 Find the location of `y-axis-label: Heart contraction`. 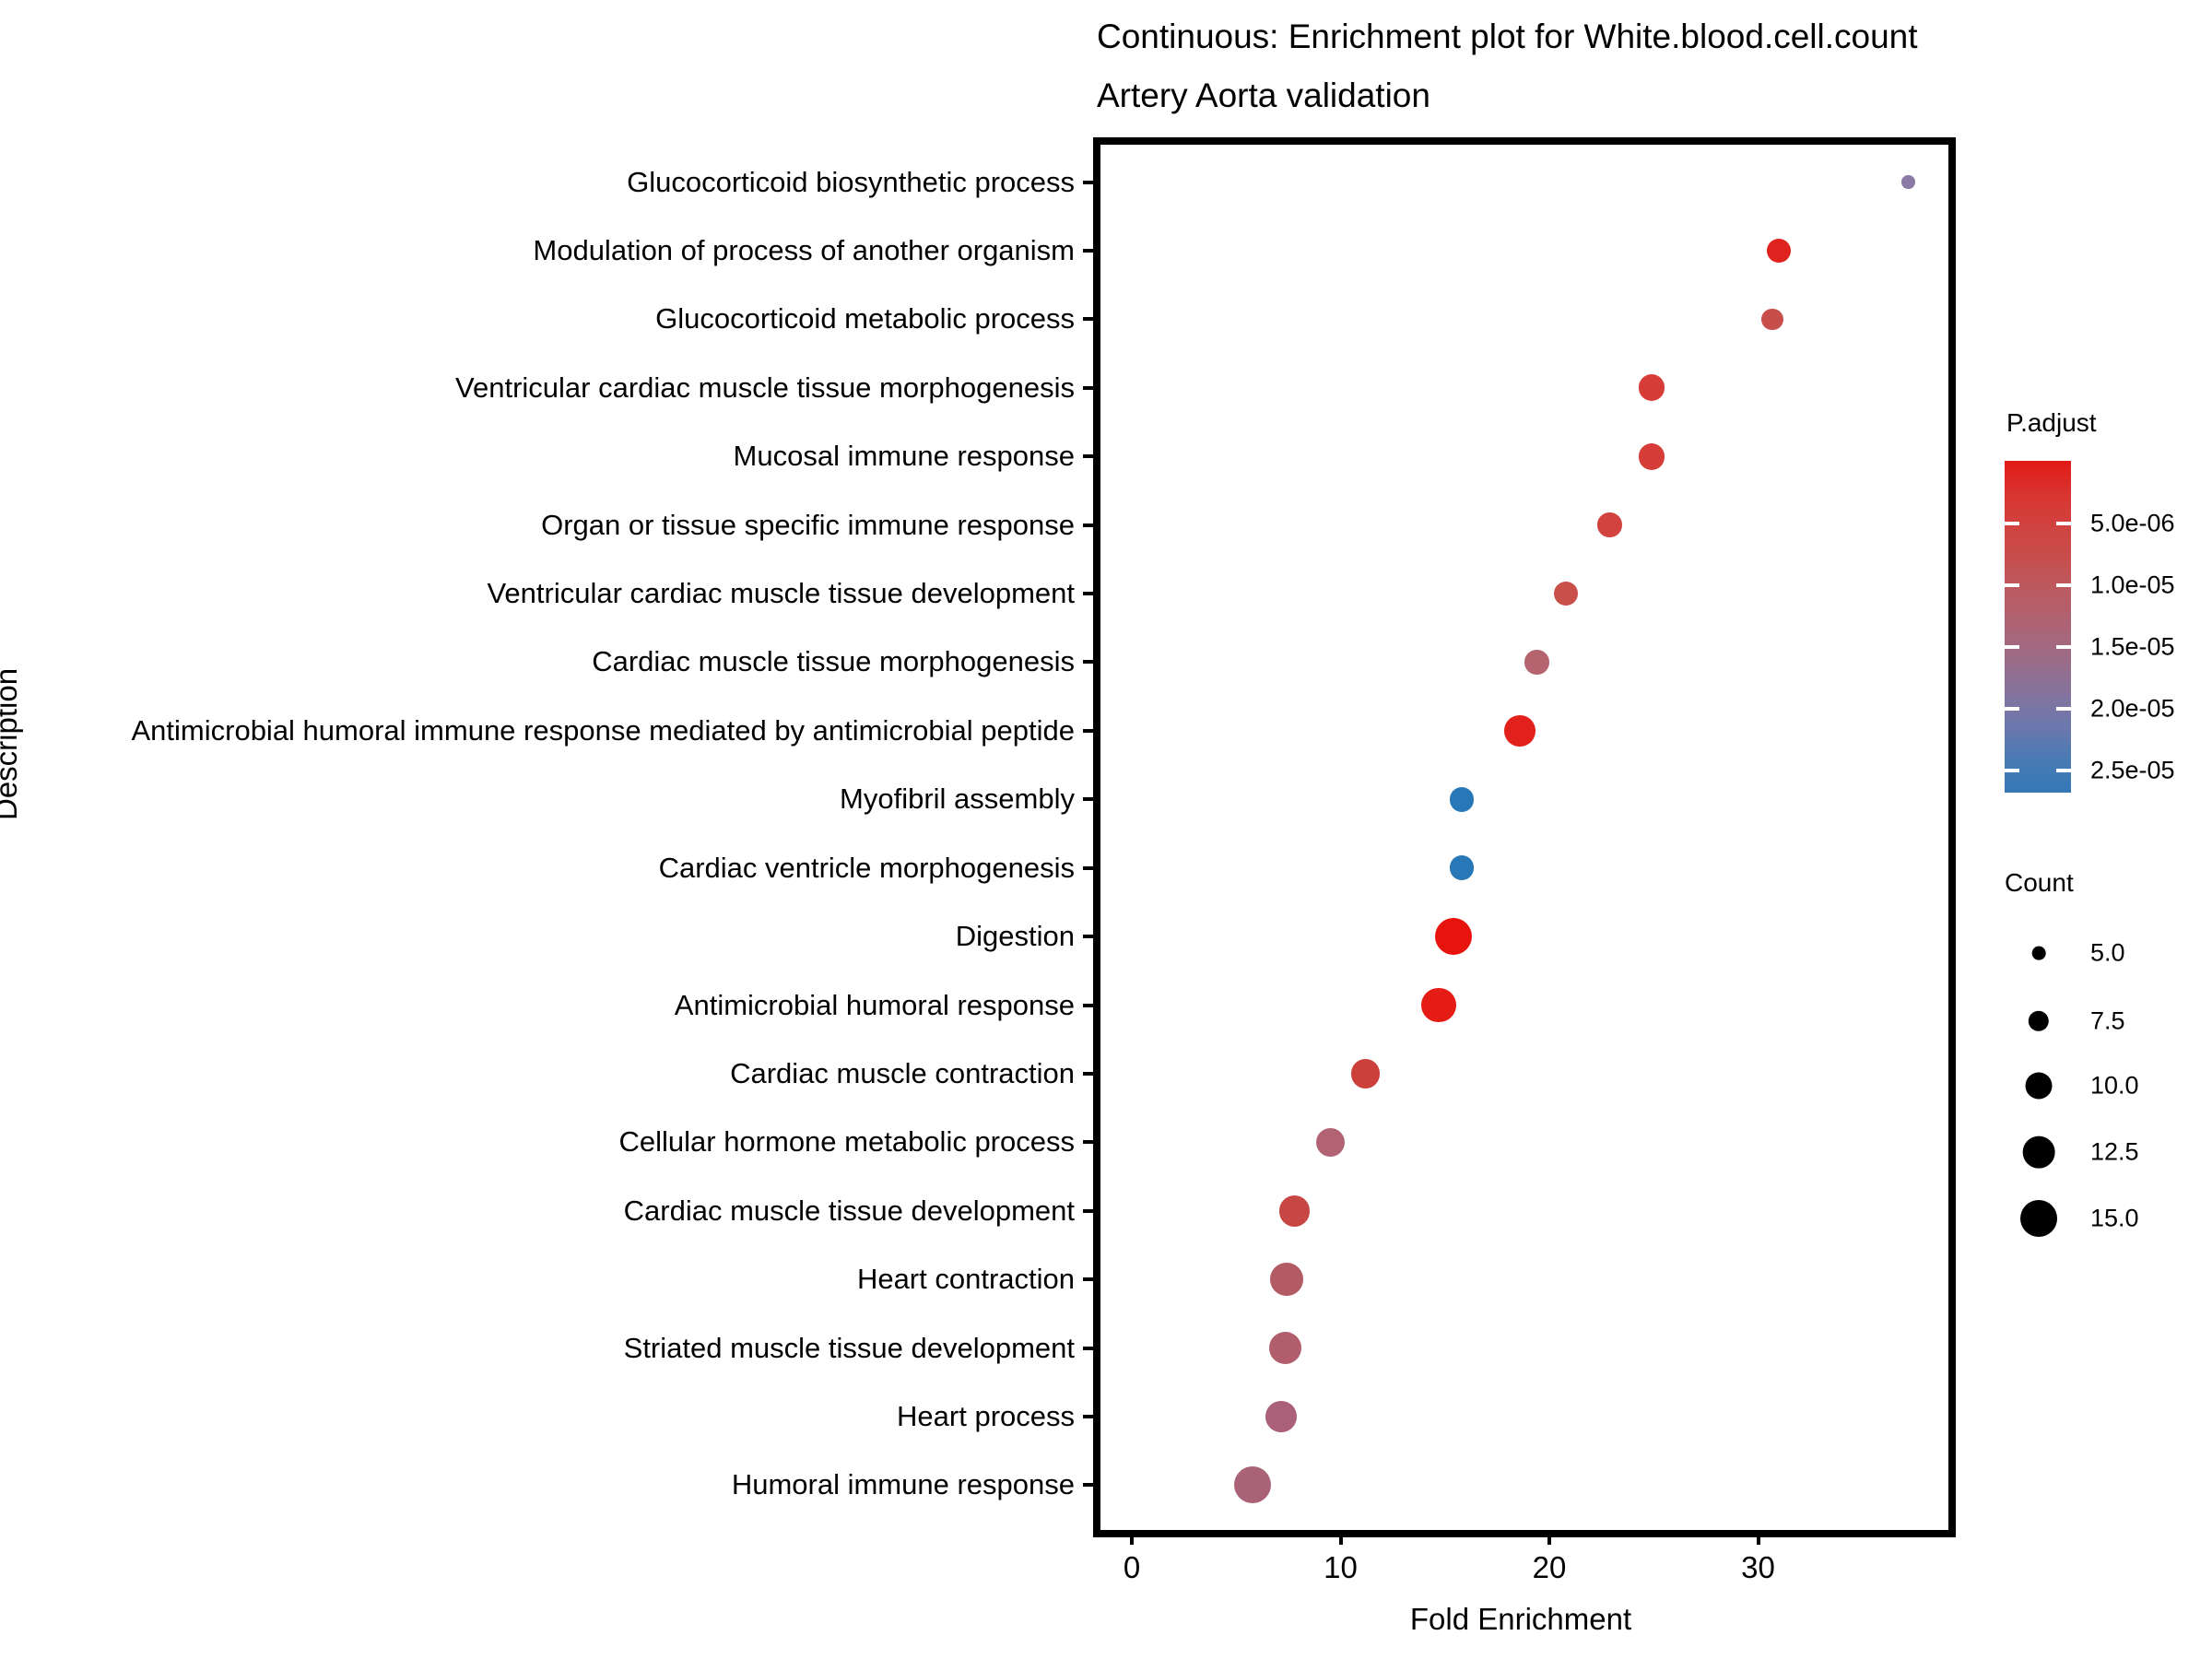

y-axis-label: Heart contraction is located at coordinates (965, 1279).